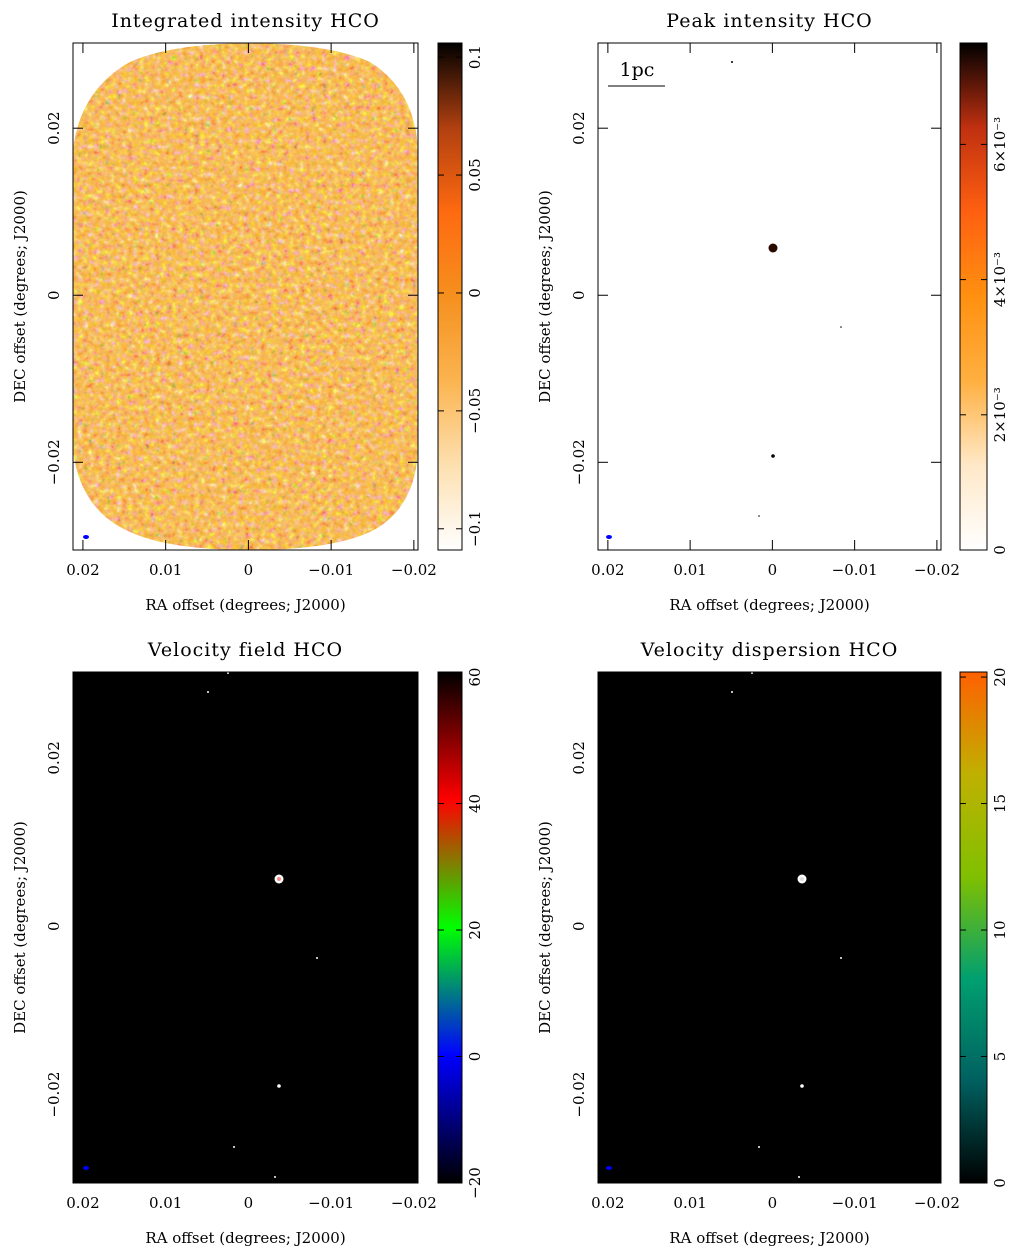 The image size is (1014, 1249). I want to click on colorbar-tick-label: 0.05, so click(475, 174).